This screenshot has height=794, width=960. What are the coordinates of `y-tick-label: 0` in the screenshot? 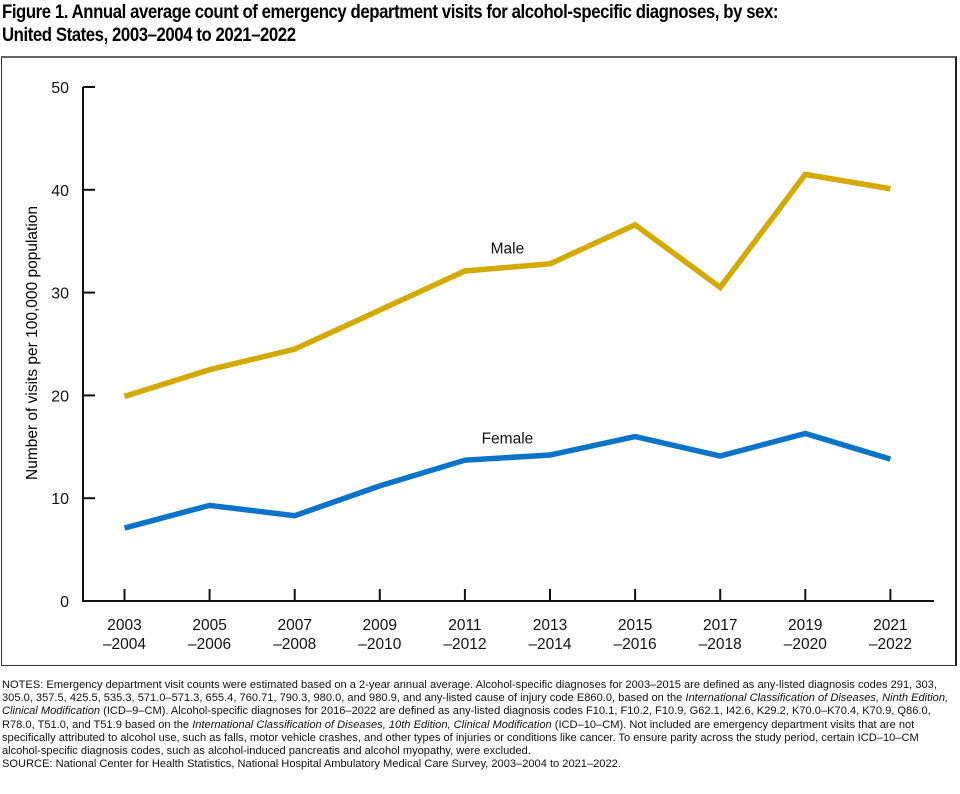 It's located at (64, 602).